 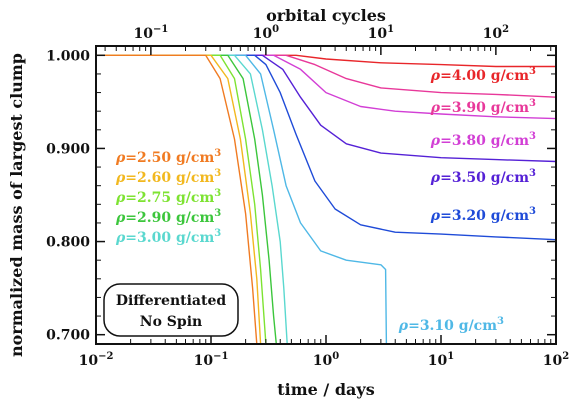 What do you see at coordinates (505, 29) in the screenshot?
I see `x2-tick-label-exp: 2` at bounding box center [505, 29].